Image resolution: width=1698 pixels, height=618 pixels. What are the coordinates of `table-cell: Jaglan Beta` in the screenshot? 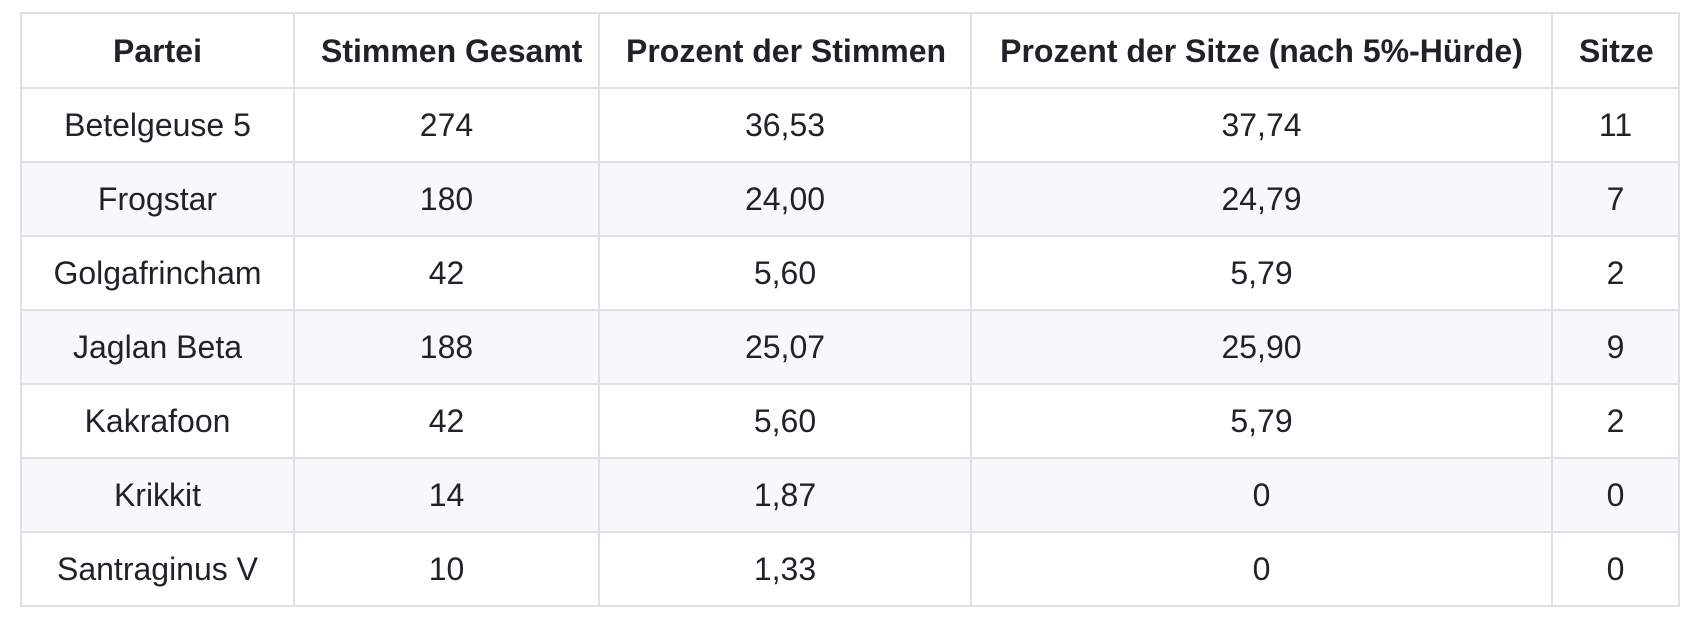 It's located at (157, 347).